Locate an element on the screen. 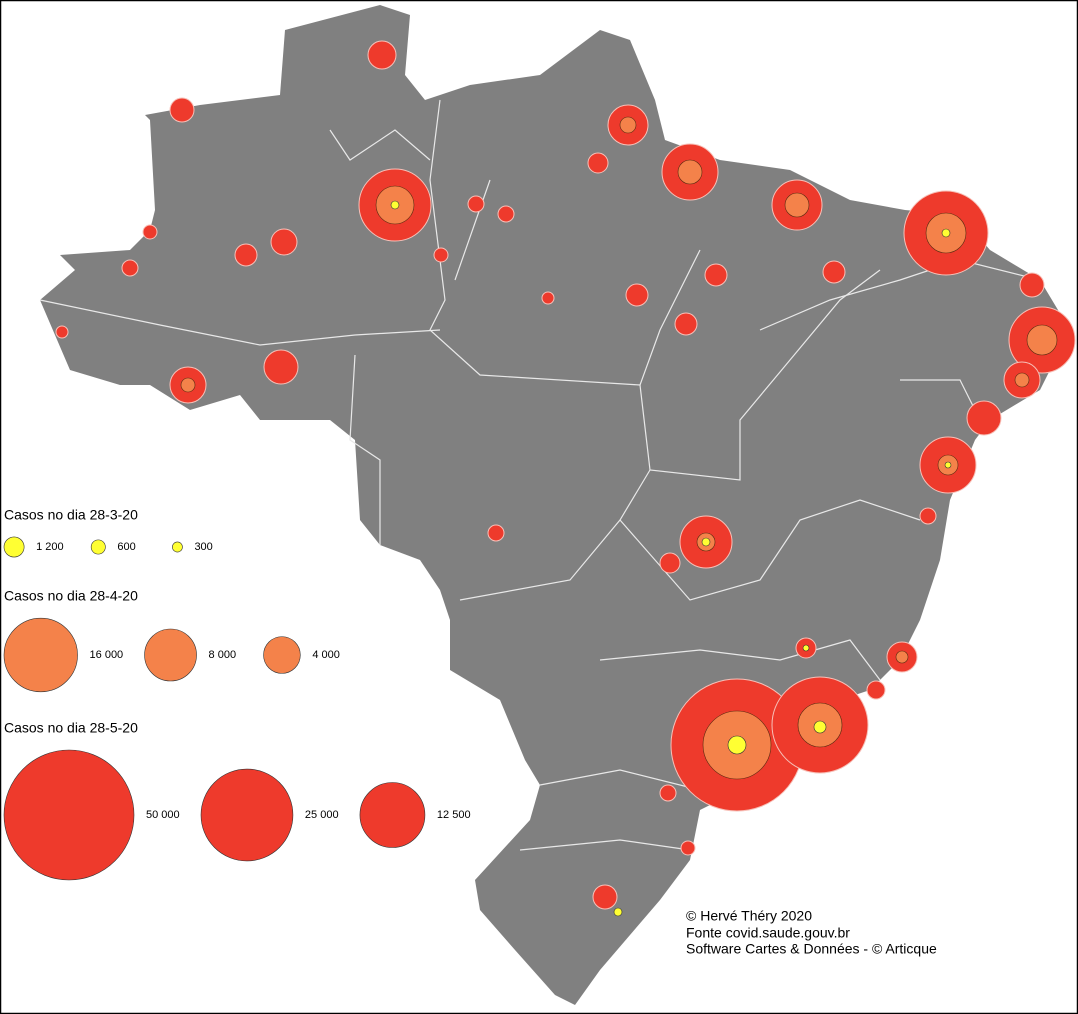 This screenshot has width=1078, height=1014. legend-label: 300 is located at coordinates (203, 547).